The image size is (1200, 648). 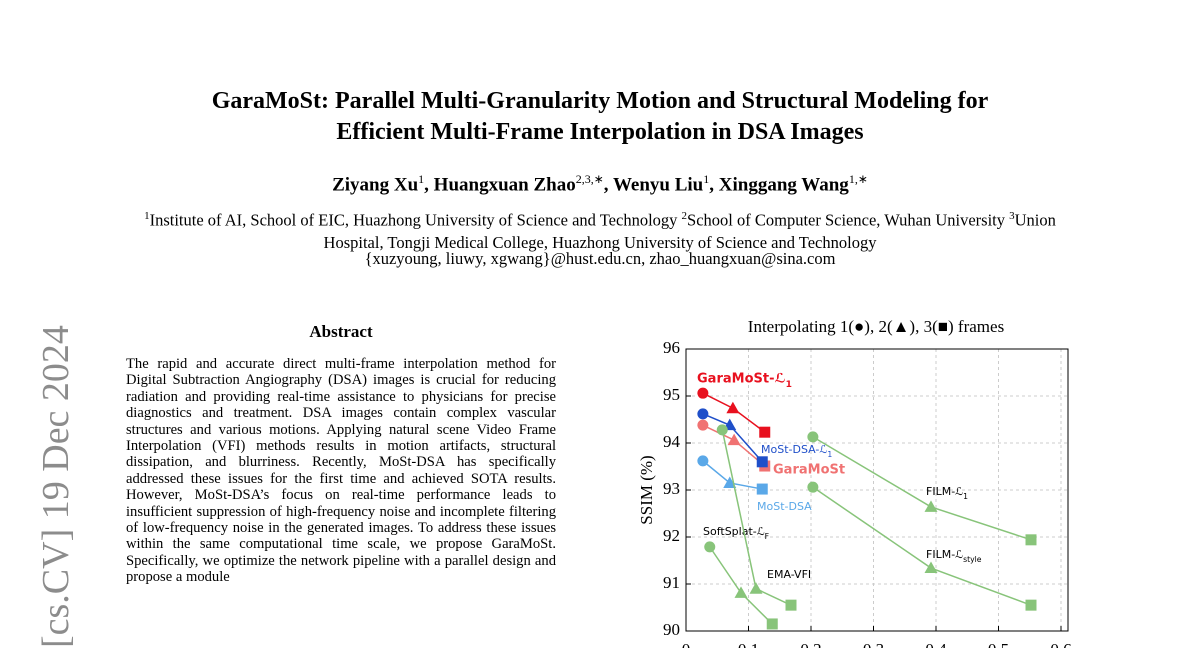 I want to click on y-tick-label: 92, so click(x=671, y=535).